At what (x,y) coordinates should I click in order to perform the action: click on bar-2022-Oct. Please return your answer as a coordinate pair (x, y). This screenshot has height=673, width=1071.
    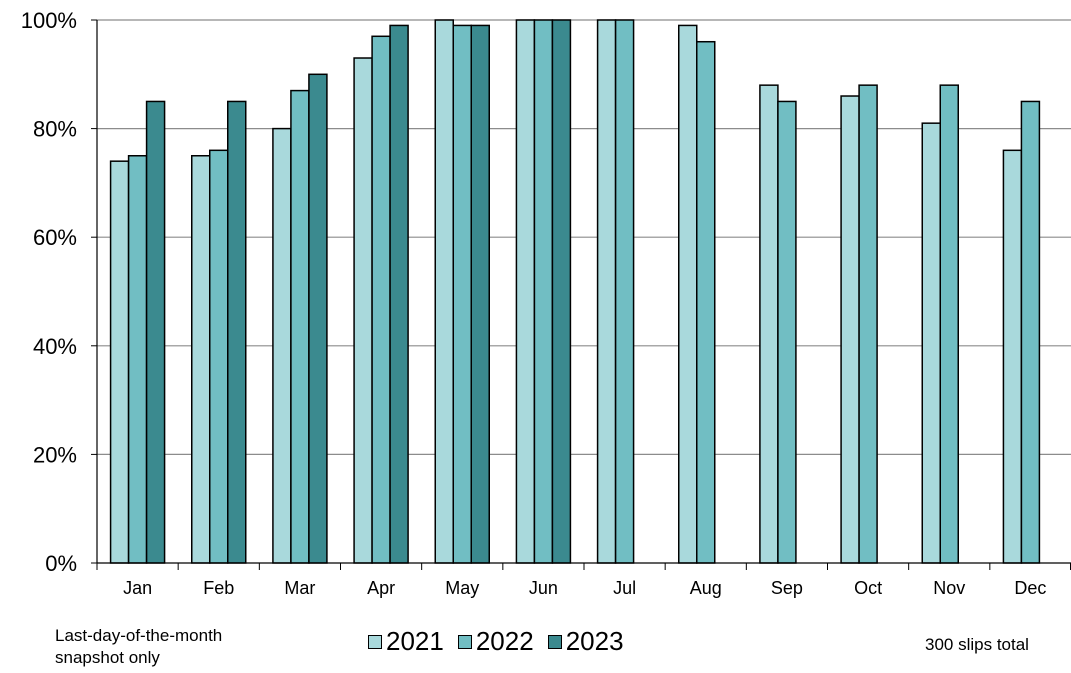
    Looking at the image, I should click on (868, 324).